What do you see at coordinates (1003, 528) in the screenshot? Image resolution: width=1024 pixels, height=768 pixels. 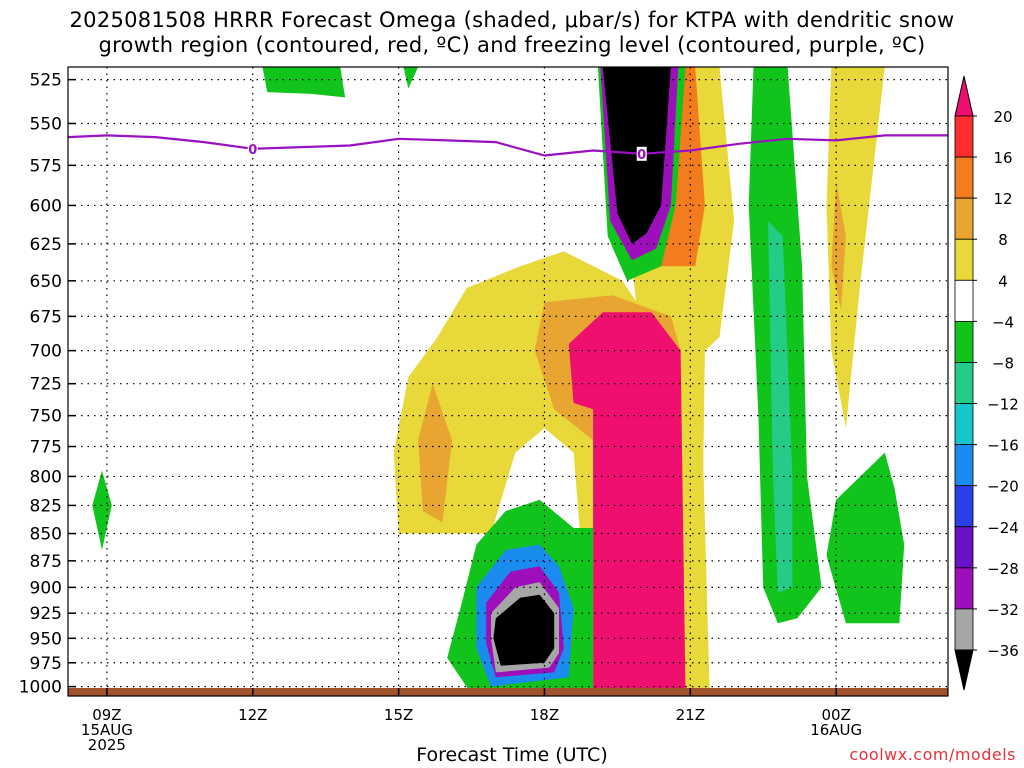 I see `colorbar-label-10: −24` at bounding box center [1003, 528].